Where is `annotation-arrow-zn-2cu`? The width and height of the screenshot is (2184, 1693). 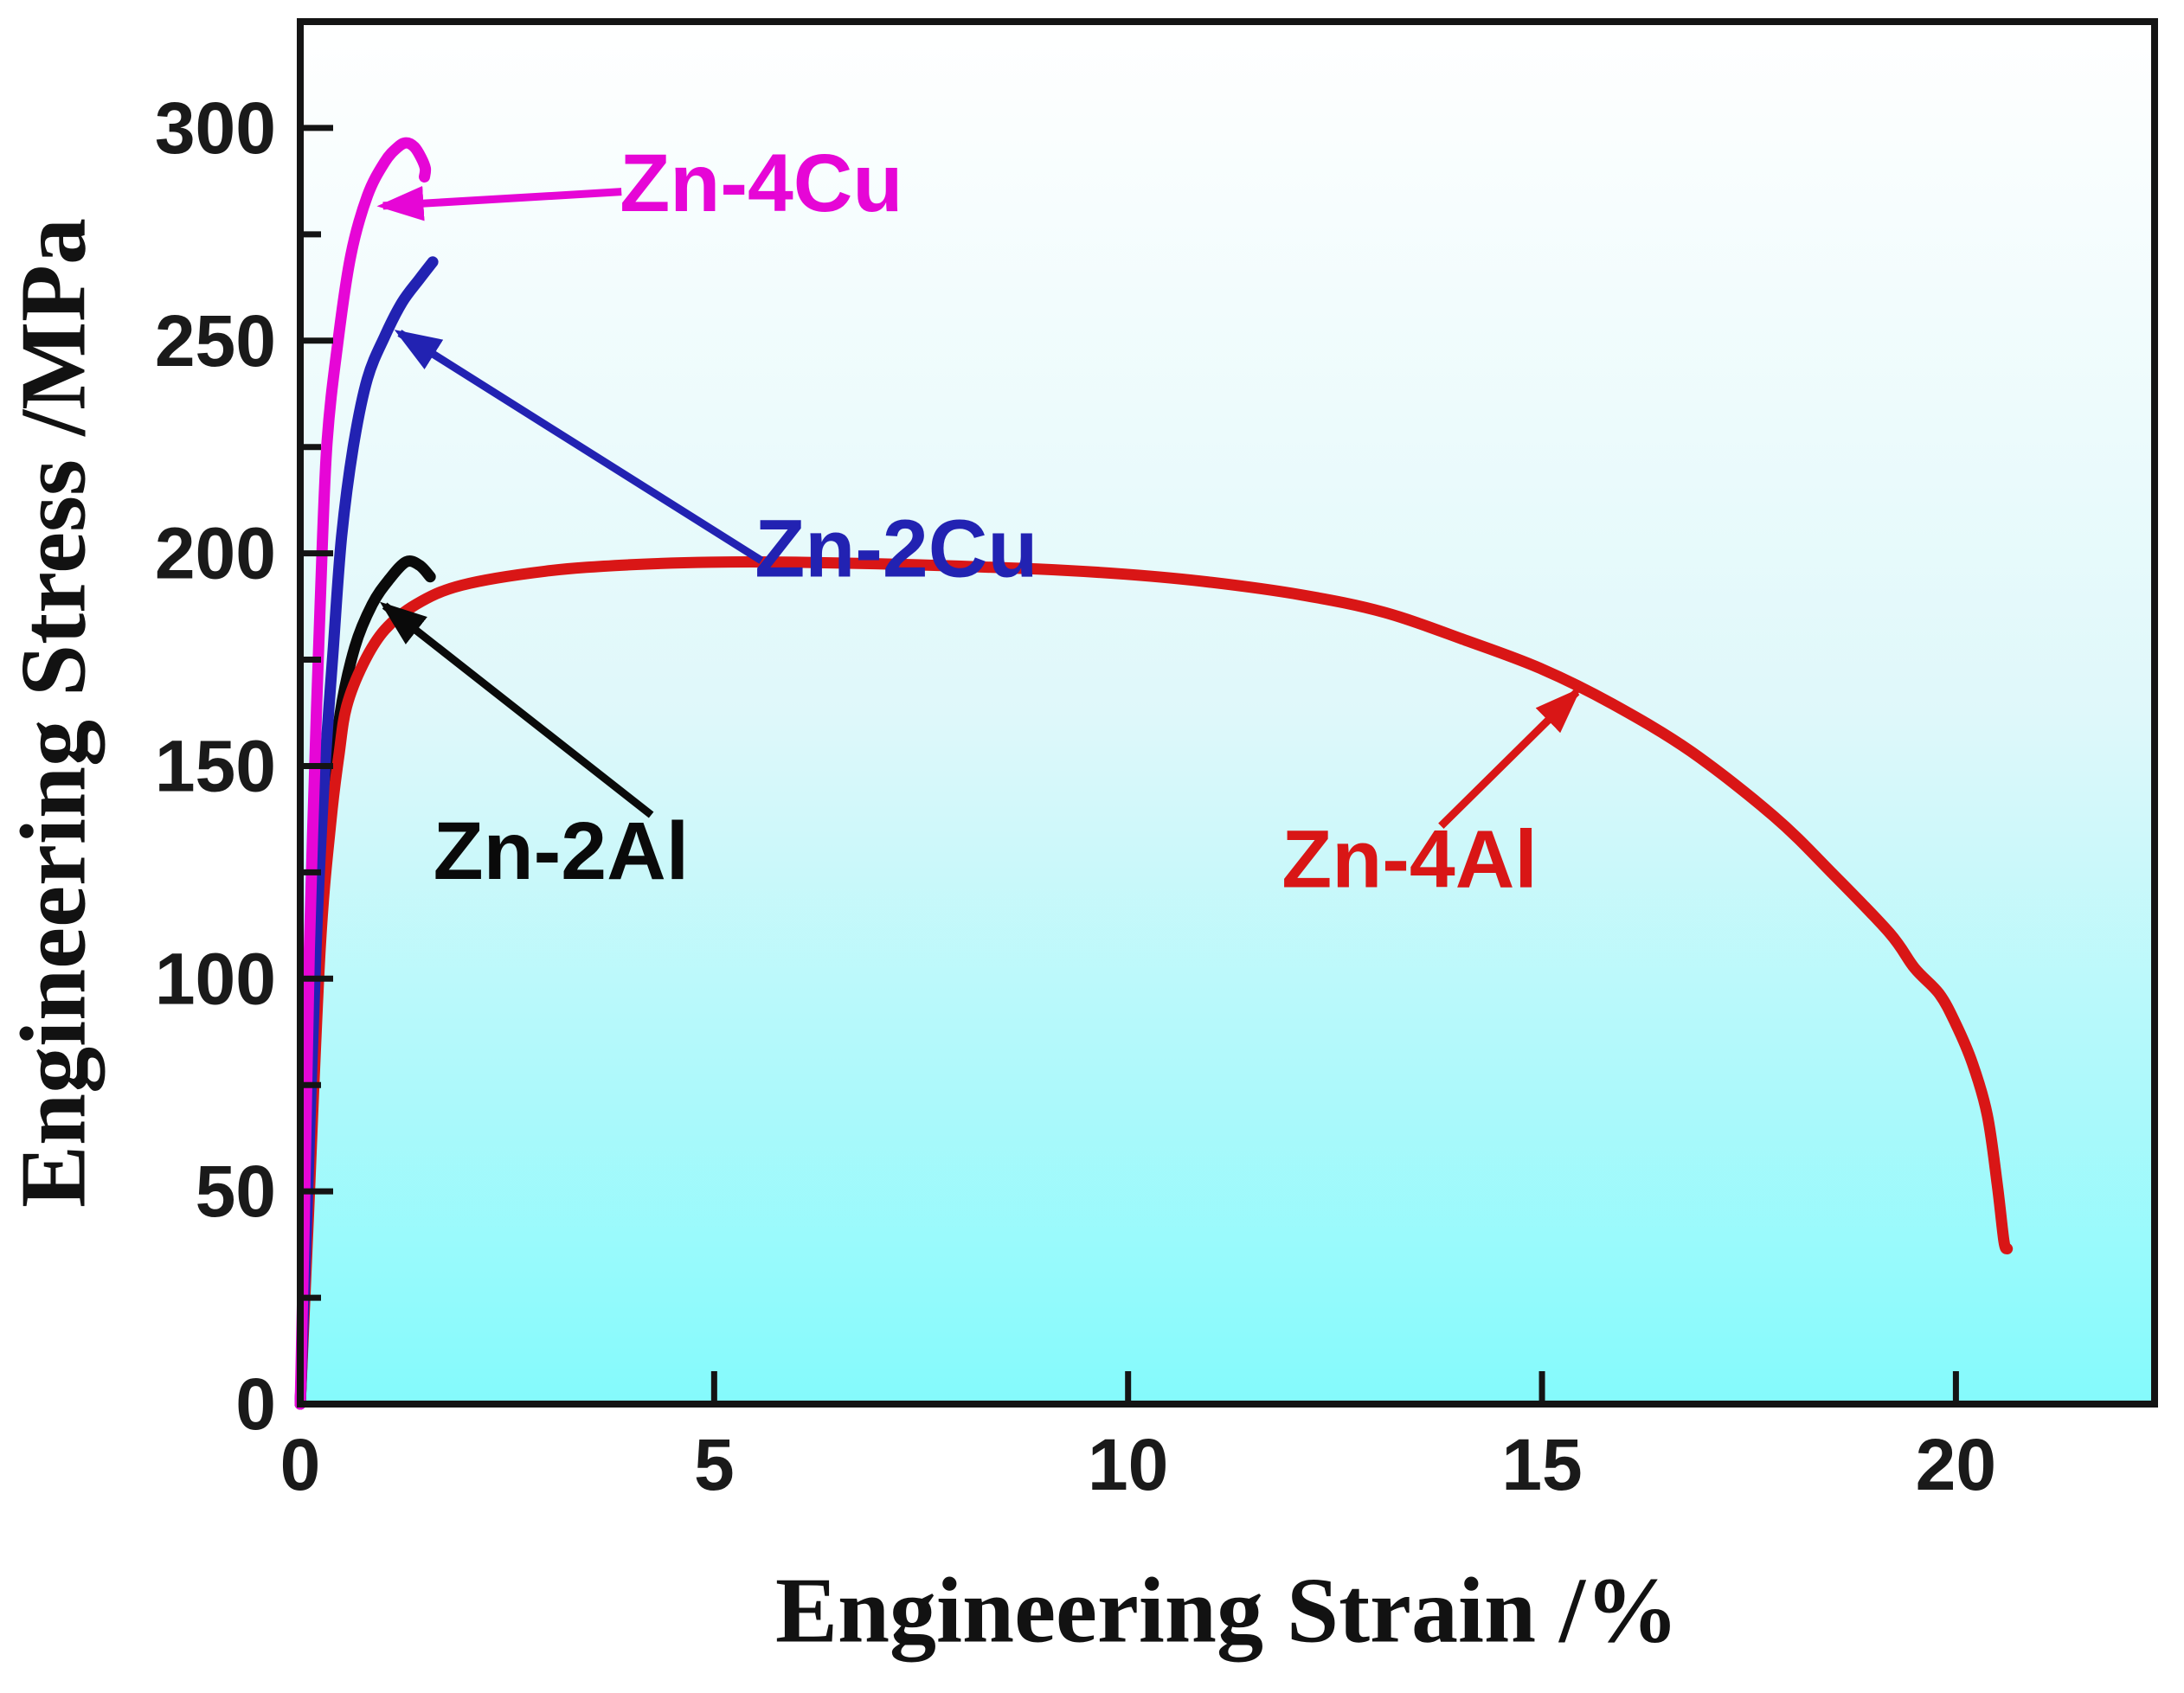 annotation-arrow-zn-2cu is located at coordinates (579, 447).